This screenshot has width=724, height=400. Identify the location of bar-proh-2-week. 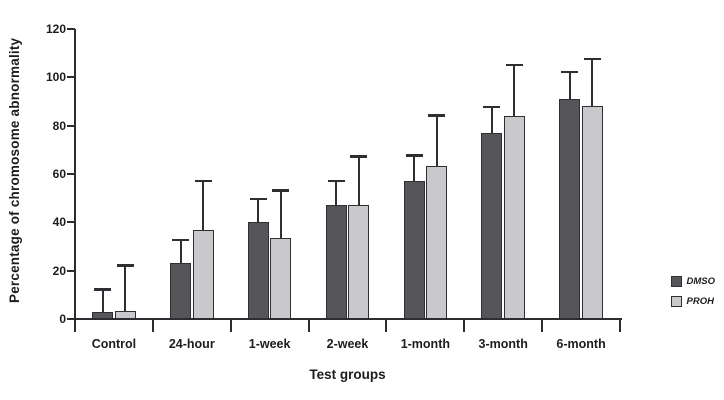
(359, 262).